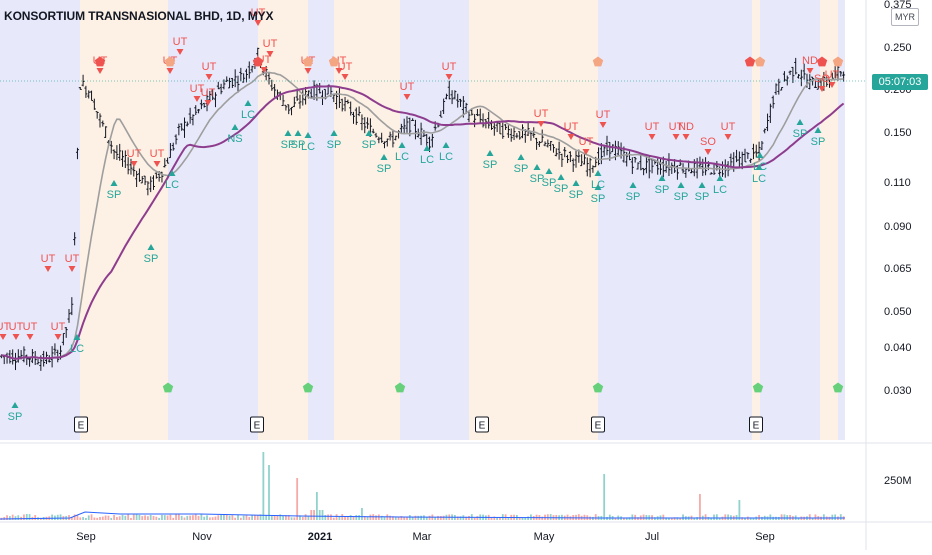 The width and height of the screenshot is (932, 555). Describe the element at coordinates (898, 269) in the screenshot. I see `price-axis-tick-label: 0.065` at that location.